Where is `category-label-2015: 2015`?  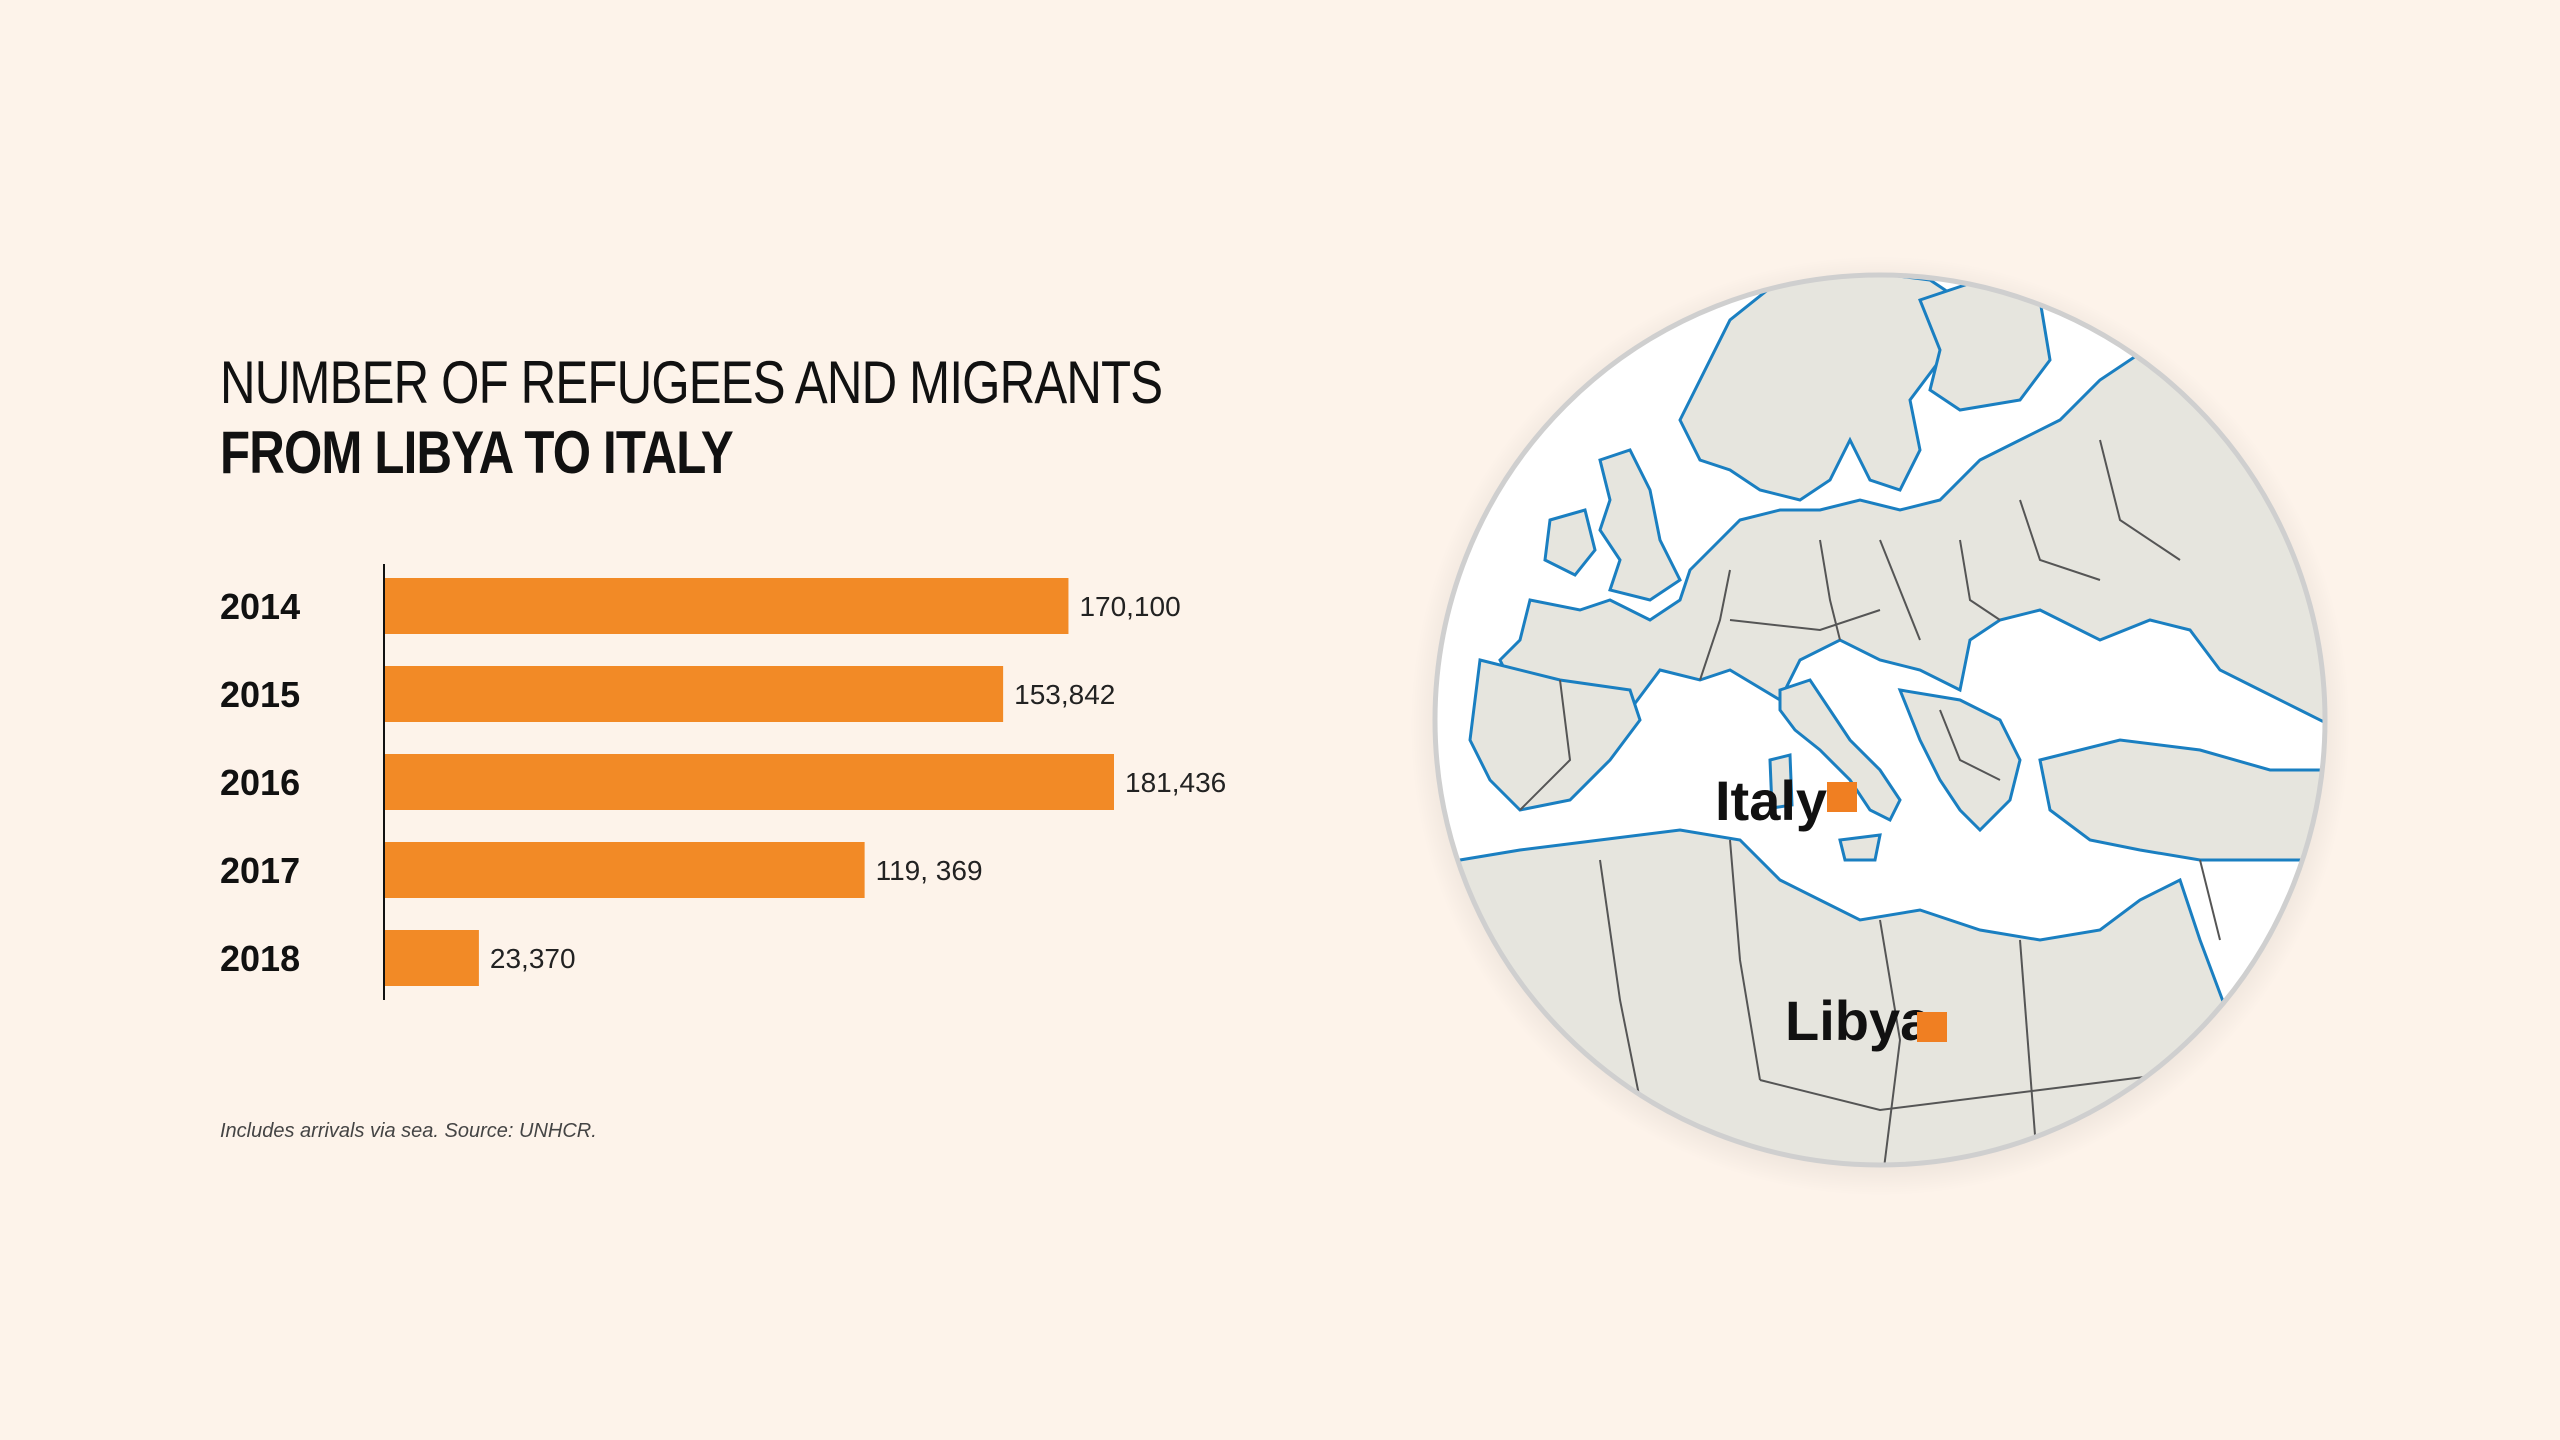 category-label-2015: 2015 is located at coordinates (260, 694).